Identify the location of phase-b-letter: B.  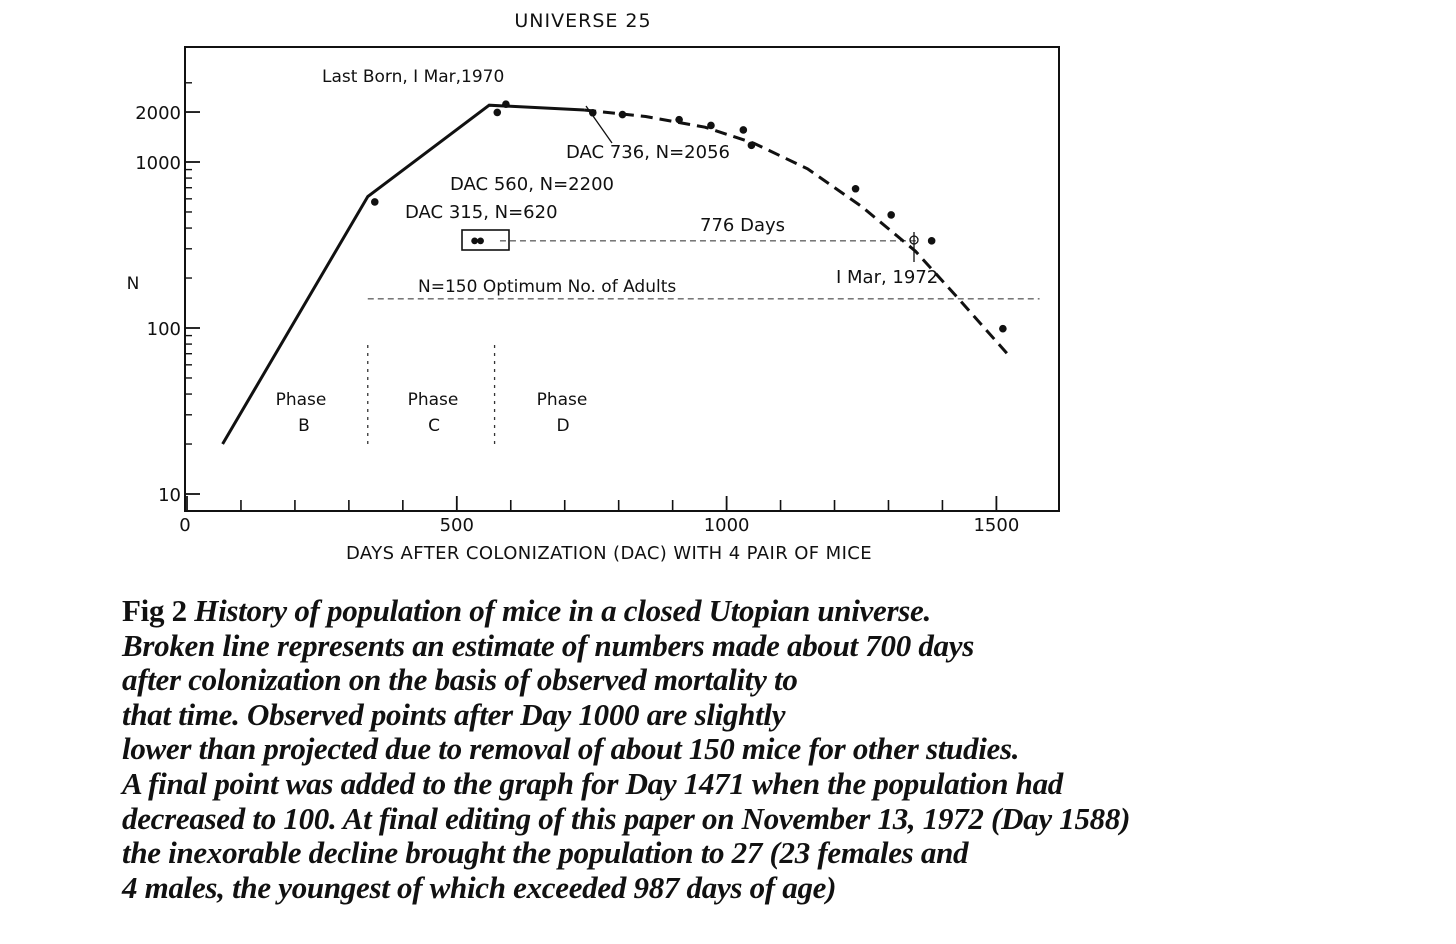
(304, 426).